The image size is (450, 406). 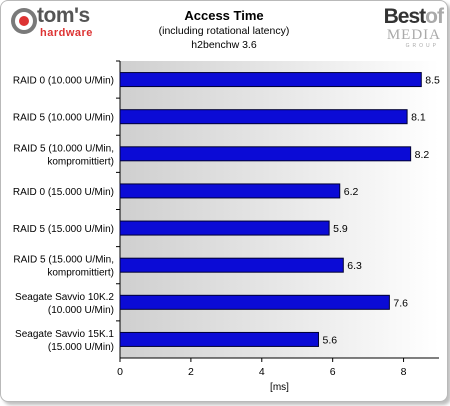 What do you see at coordinates (333, 372) in the screenshot?
I see `x-tick-label-6: 6` at bounding box center [333, 372].